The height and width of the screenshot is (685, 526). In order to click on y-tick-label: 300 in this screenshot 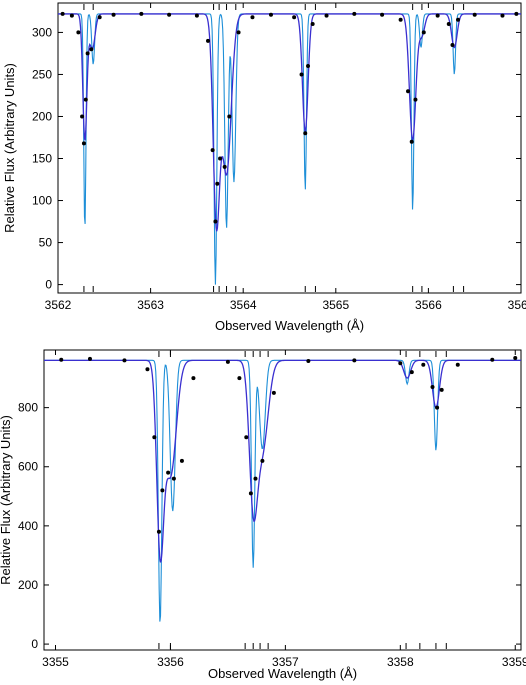, I will do `click(42, 32)`.